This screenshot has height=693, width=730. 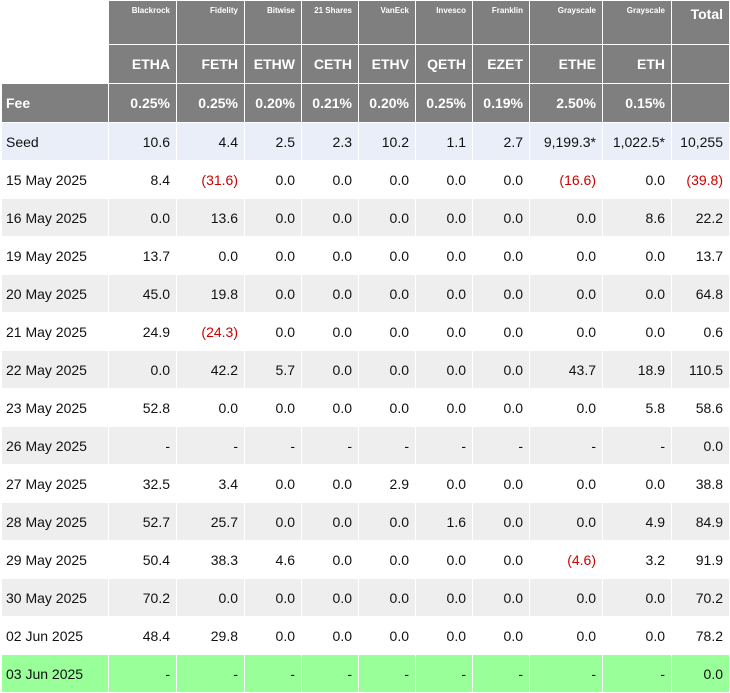 I want to click on fee-value: 0.20%, so click(x=273, y=103).